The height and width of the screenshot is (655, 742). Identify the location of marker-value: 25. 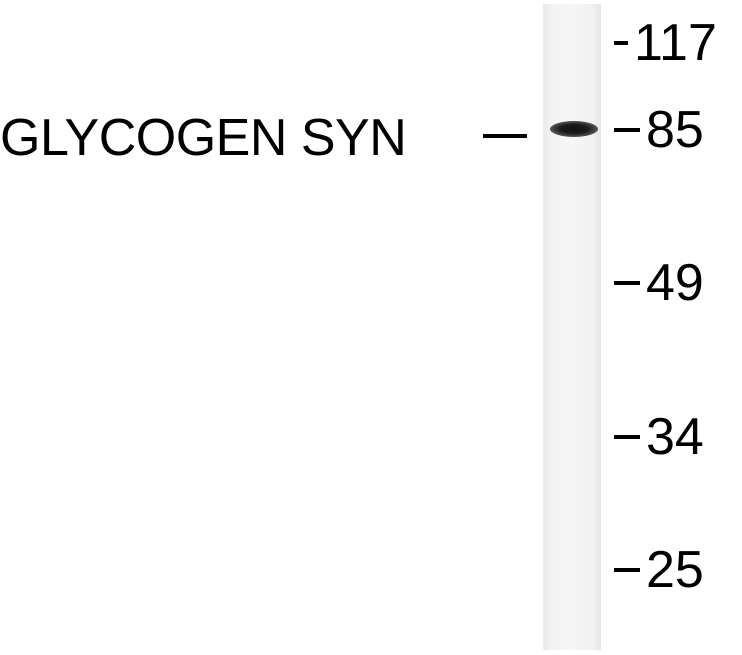
(675, 570).